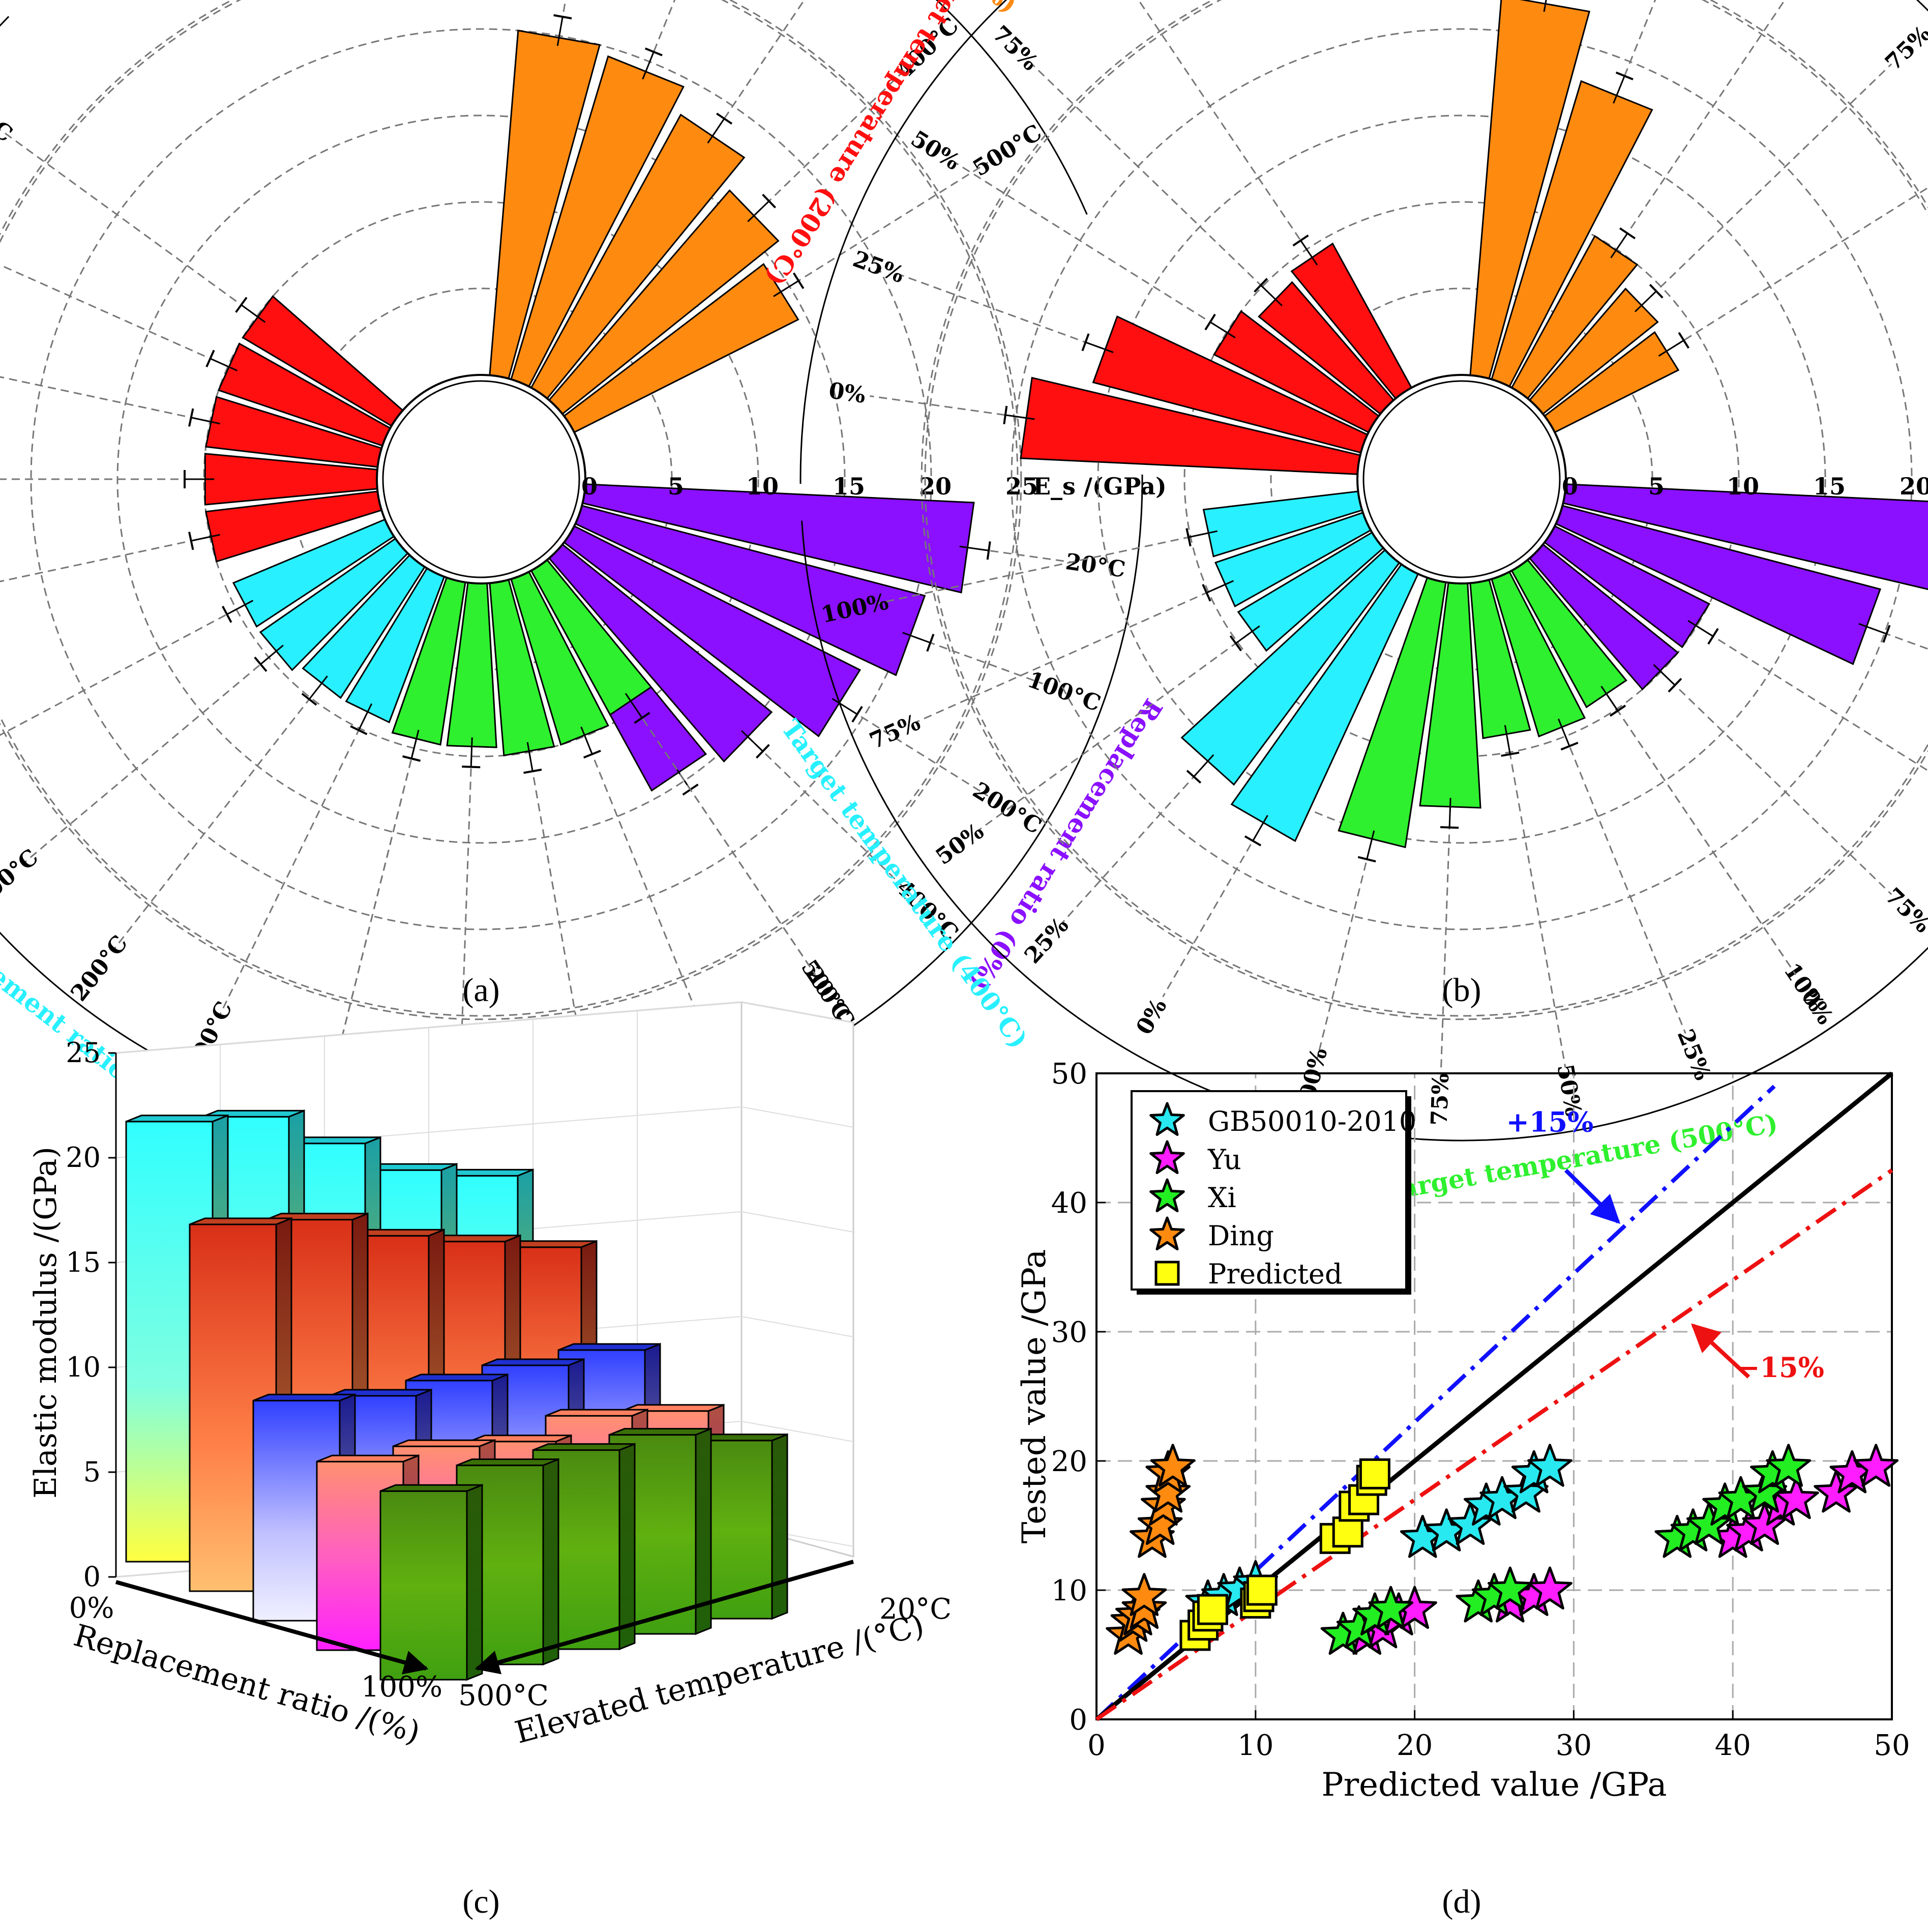  What do you see at coordinates (1096, 1745) in the screenshot?
I see `x-tick-label: 0` at bounding box center [1096, 1745].